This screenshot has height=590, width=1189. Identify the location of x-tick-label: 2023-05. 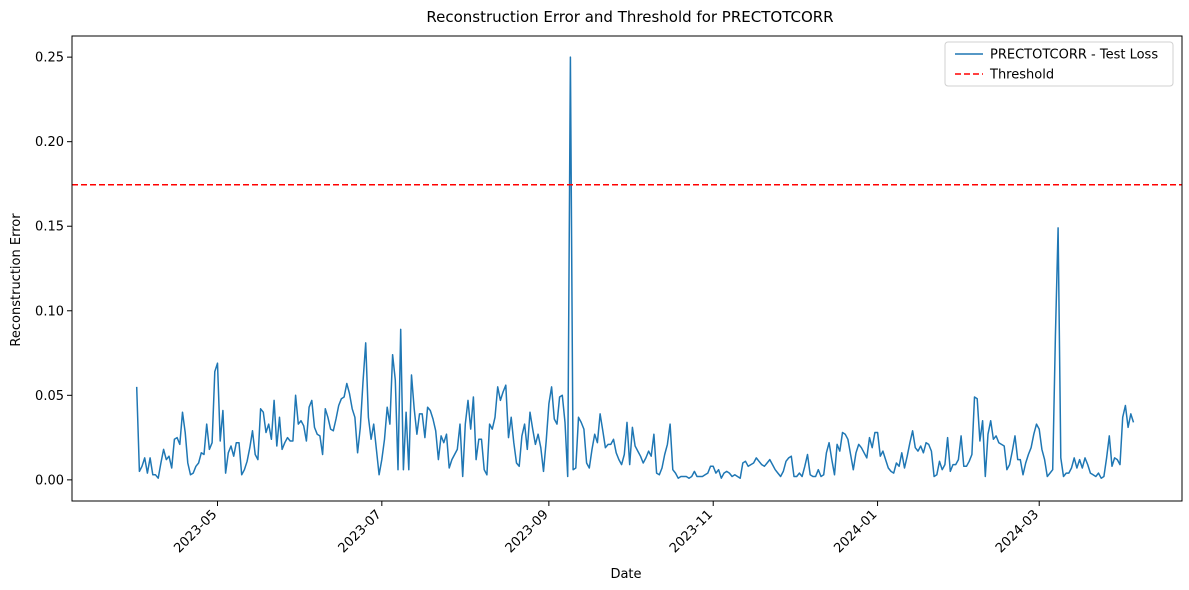
(195, 531).